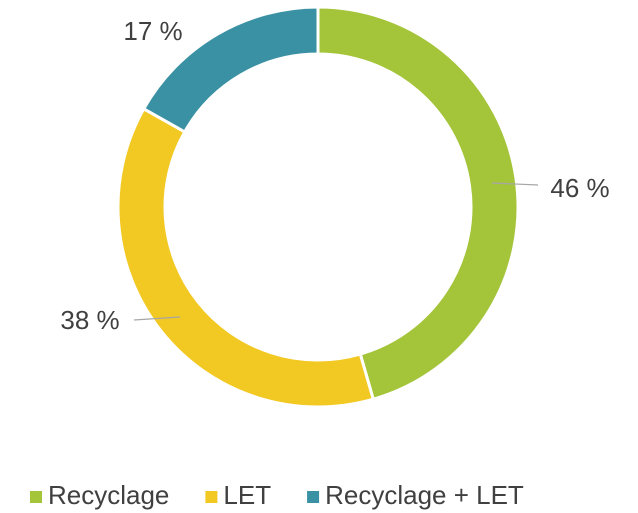 Image resolution: width=638 pixels, height=513 pixels. What do you see at coordinates (152, 31) in the screenshot?
I see `data-label: 17 %` at bounding box center [152, 31].